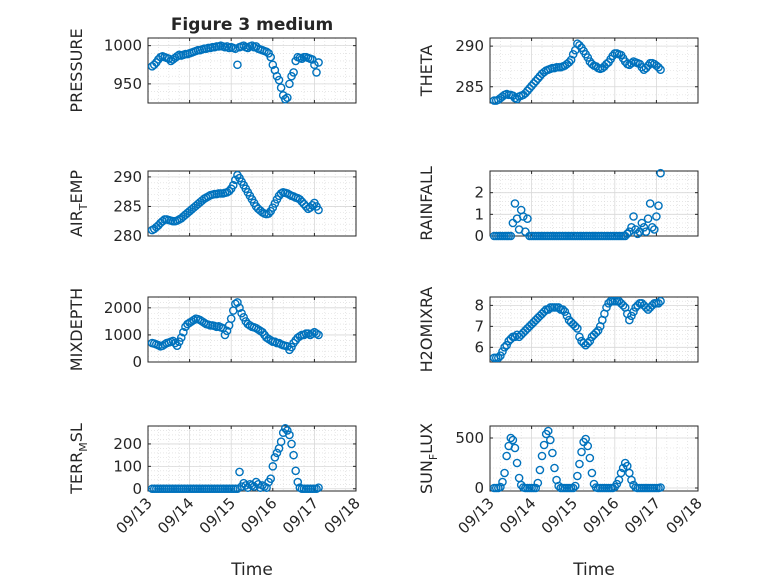 Image resolution: width=778 pixels, height=583 pixels. What do you see at coordinates (577, 72) in the screenshot?
I see `theta-series` at bounding box center [577, 72].